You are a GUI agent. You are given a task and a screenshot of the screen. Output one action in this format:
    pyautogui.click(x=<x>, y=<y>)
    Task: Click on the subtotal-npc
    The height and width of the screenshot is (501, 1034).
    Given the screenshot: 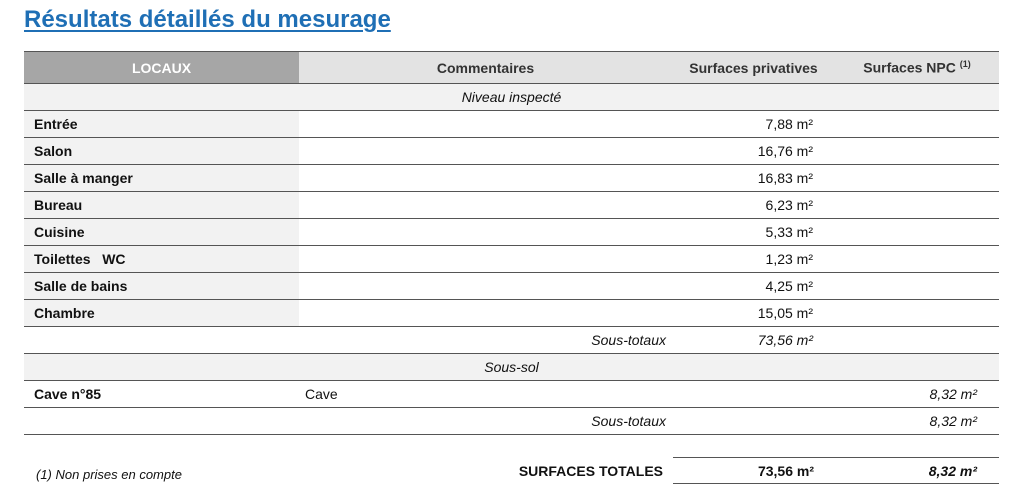 What is the action you would take?
    pyautogui.click(x=917, y=340)
    